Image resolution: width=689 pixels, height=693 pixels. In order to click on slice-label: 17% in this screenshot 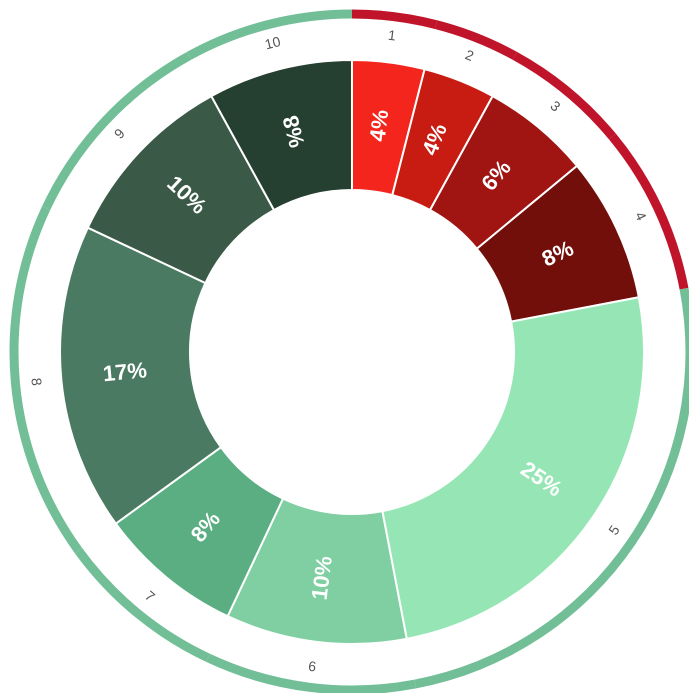, I will do `click(125, 371)`.